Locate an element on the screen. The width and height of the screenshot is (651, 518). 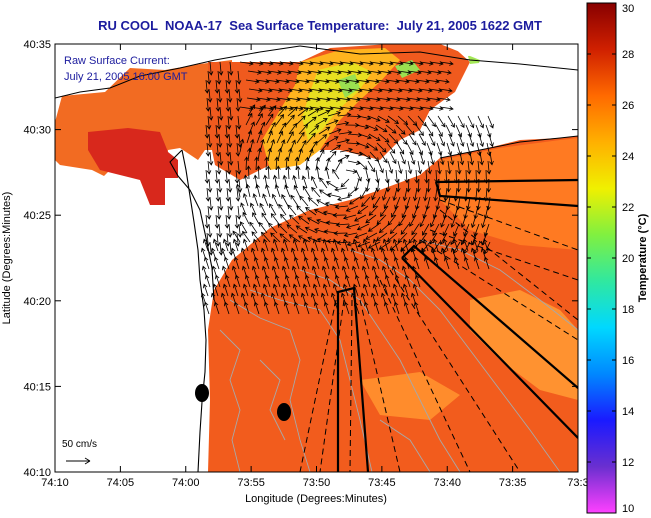
x-axis-label: Longitude (Degrees:Minutes) is located at coordinates (316, 499).